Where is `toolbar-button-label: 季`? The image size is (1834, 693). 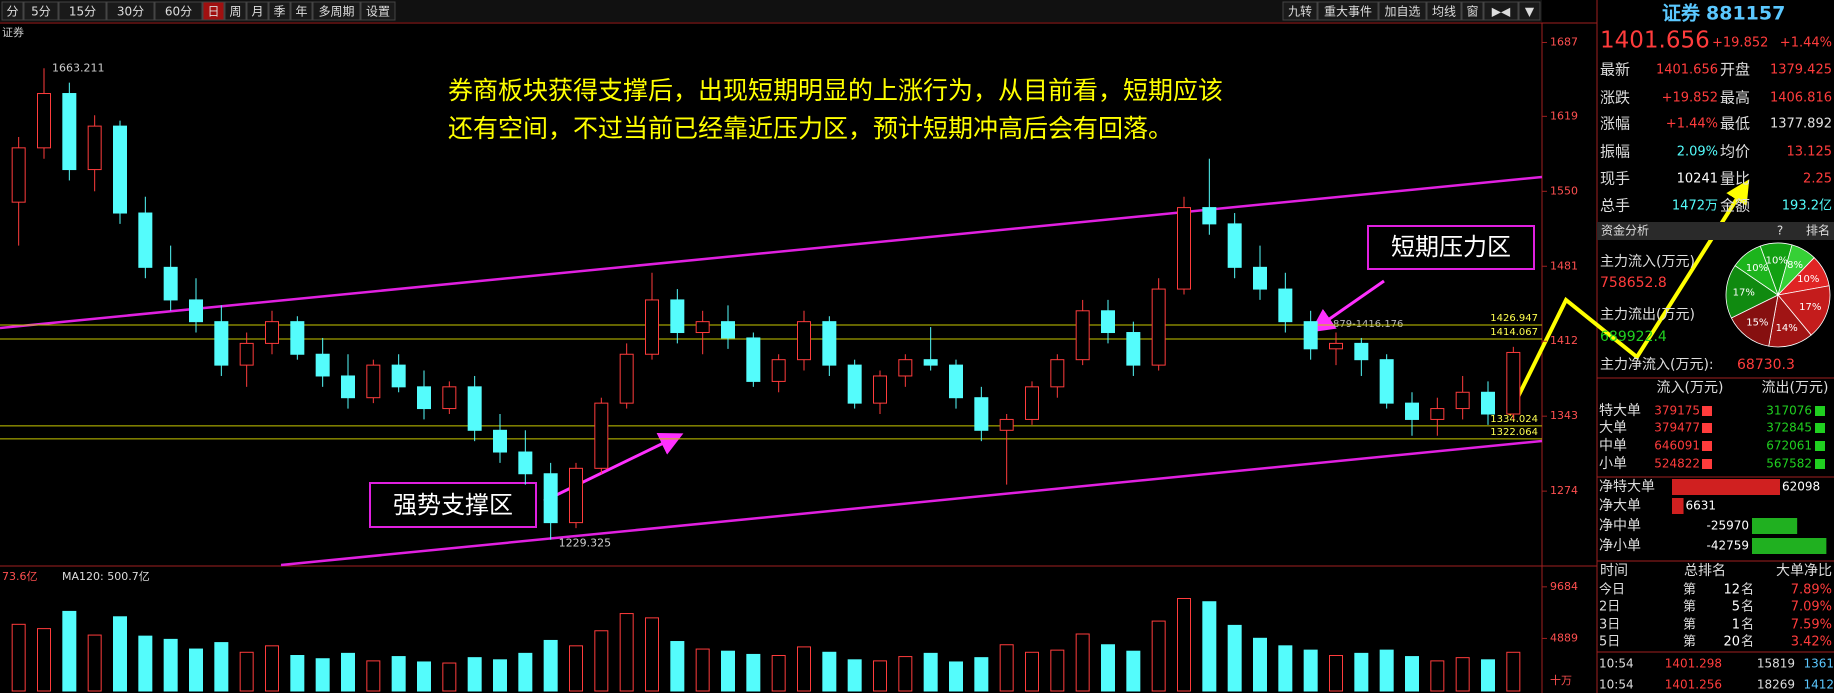
toolbar-button-label: 季 is located at coordinates (279, 12).